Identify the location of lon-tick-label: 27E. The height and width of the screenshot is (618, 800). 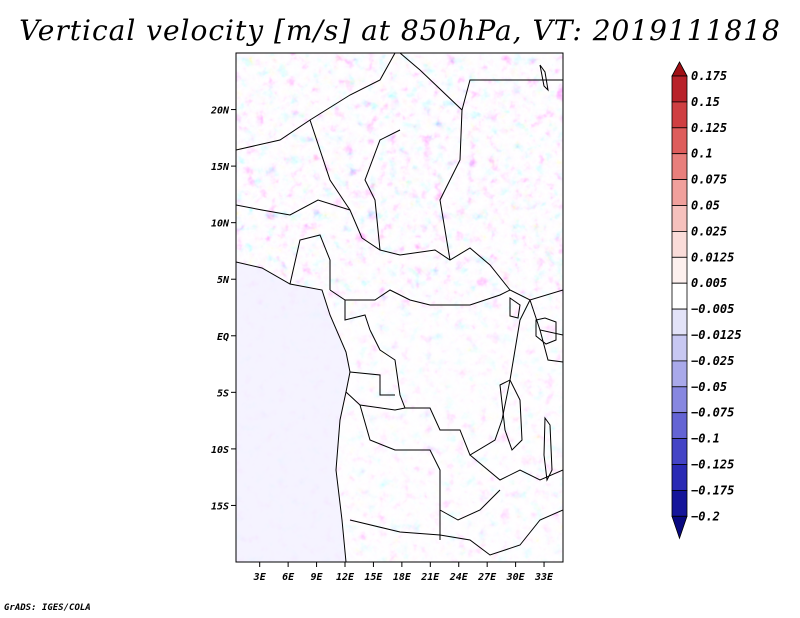
(487, 577).